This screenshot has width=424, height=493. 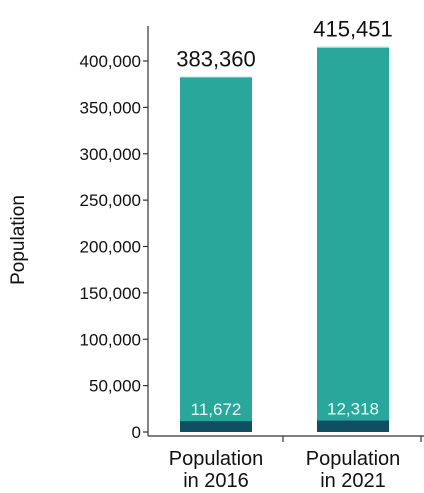 I want to click on y-tick-label: 400,000, so click(x=110, y=61).